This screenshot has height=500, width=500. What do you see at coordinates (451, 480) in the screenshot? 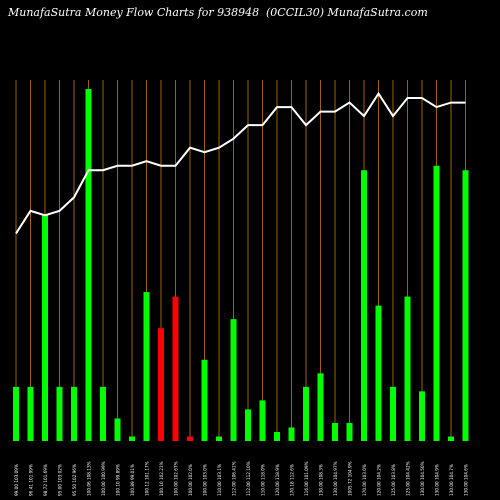
I see `x-tick-label: 130.00 104.7%` at bounding box center [451, 480].